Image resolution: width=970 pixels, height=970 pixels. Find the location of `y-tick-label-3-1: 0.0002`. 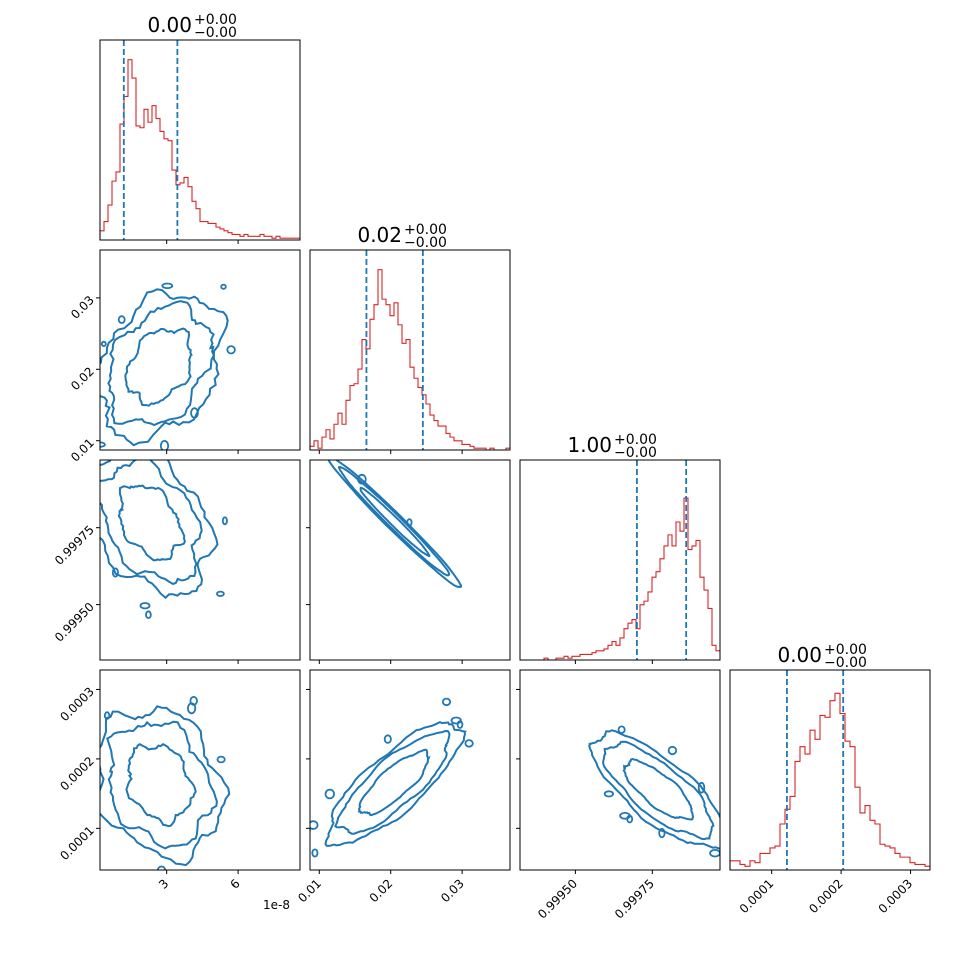

y-tick-label-3-1: 0.0002 is located at coordinates (77, 774).